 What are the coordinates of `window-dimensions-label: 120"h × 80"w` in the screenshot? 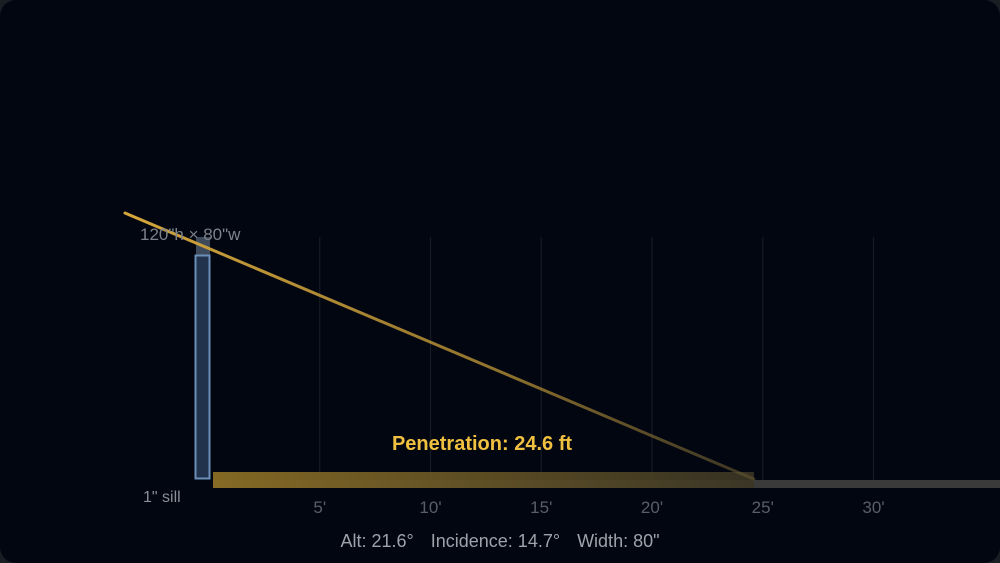 It's located at (190, 234).